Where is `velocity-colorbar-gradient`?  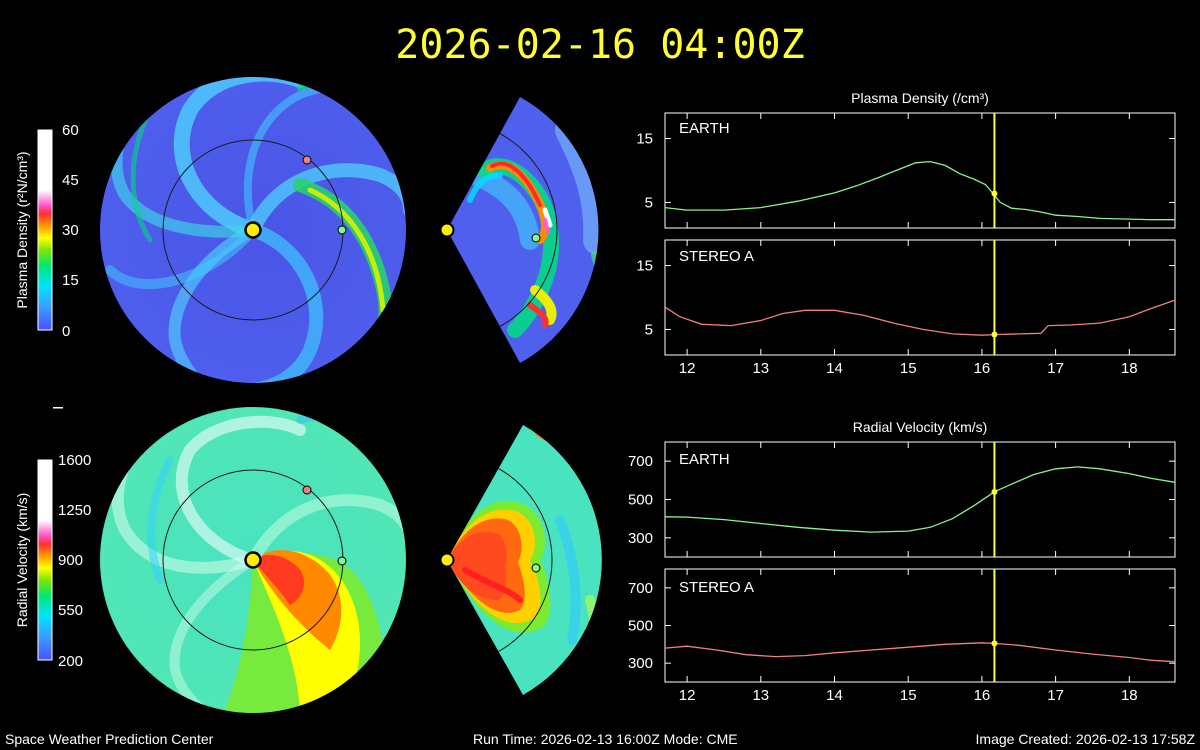
velocity-colorbar-gradient is located at coordinates (45, 560).